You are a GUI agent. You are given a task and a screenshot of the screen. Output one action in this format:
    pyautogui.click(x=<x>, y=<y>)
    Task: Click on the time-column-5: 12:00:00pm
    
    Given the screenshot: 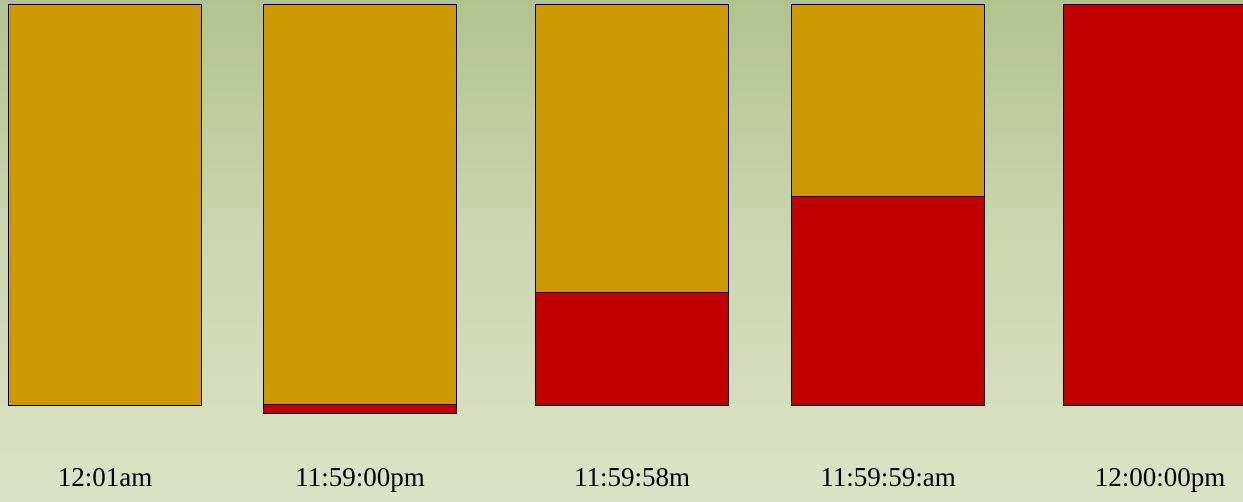 What is the action you would take?
    pyautogui.click(x=1153, y=251)
    